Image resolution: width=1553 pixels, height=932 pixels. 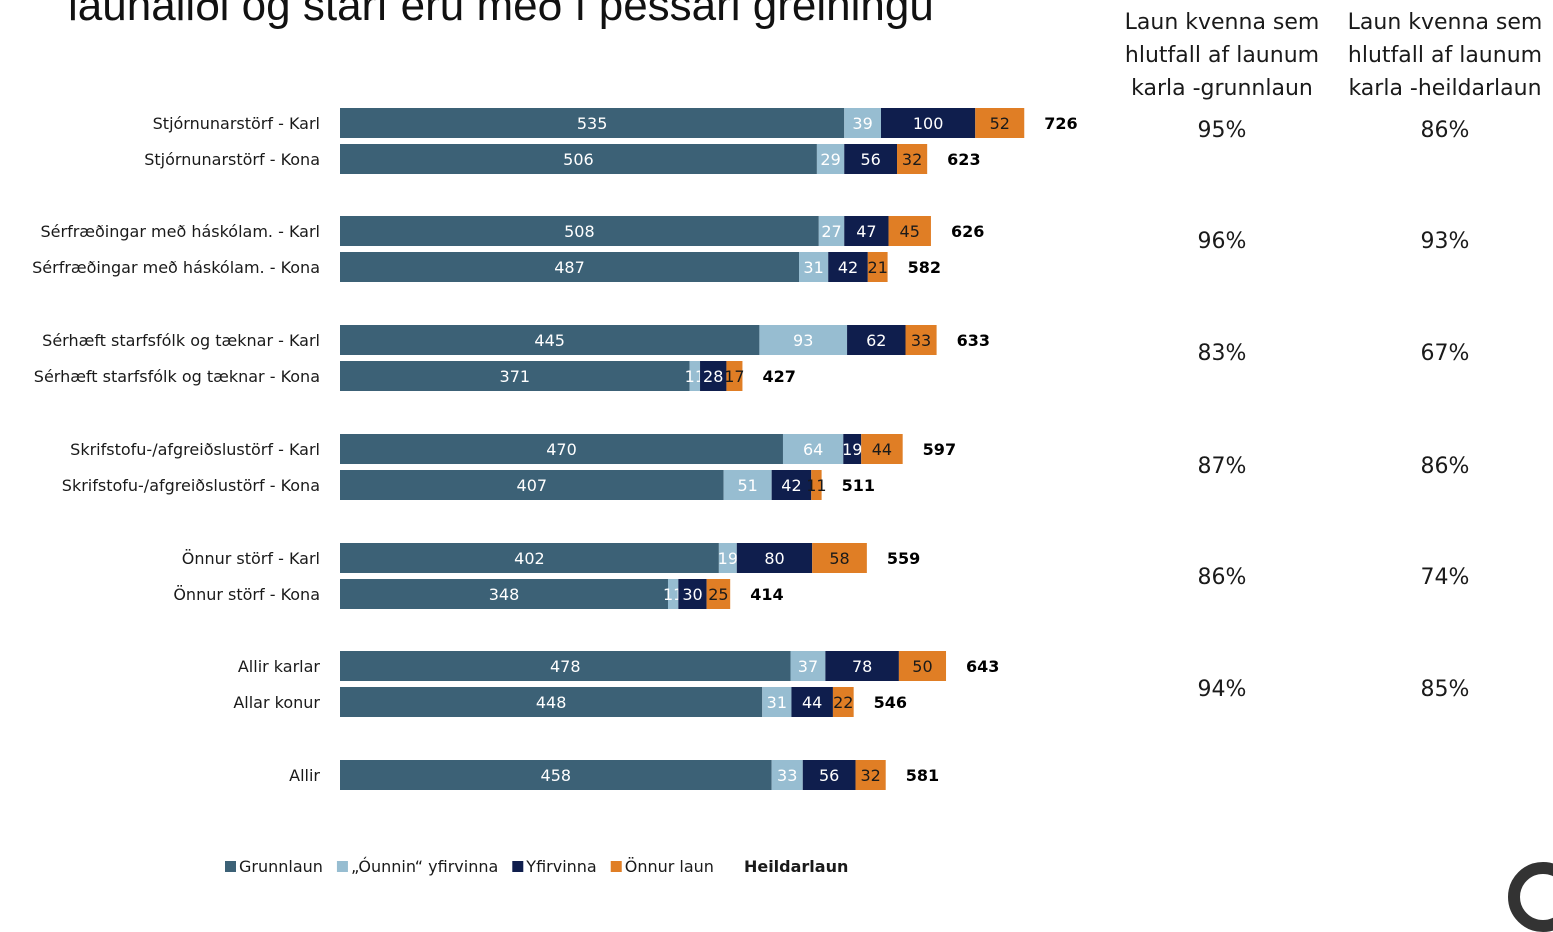 What do you see at coordinates (177, 376) in the screenshot?
I see `category-label: Sérhæft starfsfólk og tæknar - Kona` at bounding box center [177, 376].